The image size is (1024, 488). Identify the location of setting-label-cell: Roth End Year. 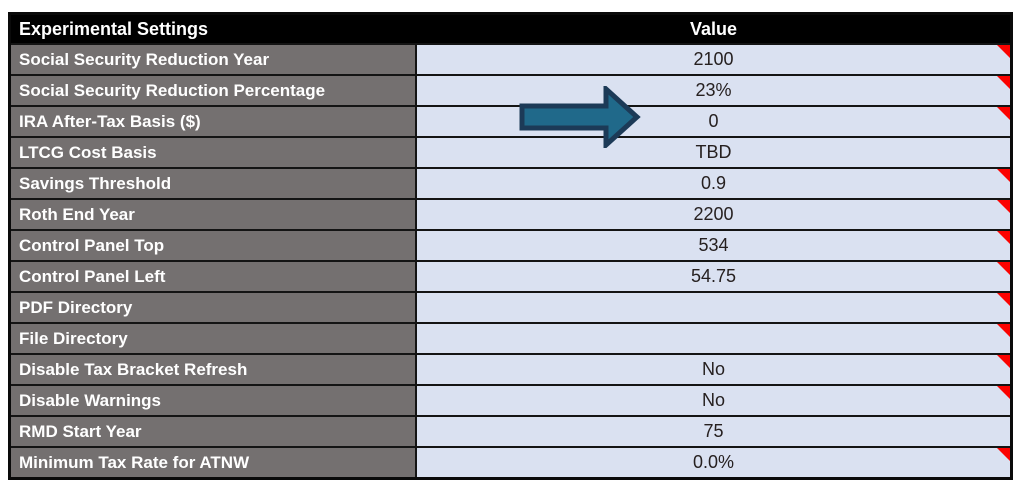
(214, 214).